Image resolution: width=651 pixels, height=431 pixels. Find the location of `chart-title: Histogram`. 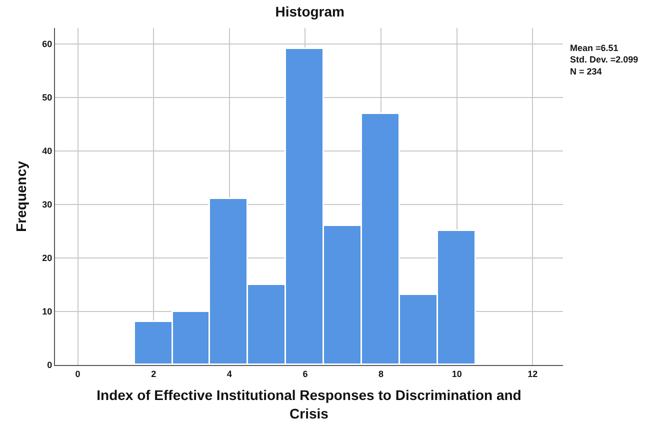

chart-title: Histogram is located at coordinates (309, 11).